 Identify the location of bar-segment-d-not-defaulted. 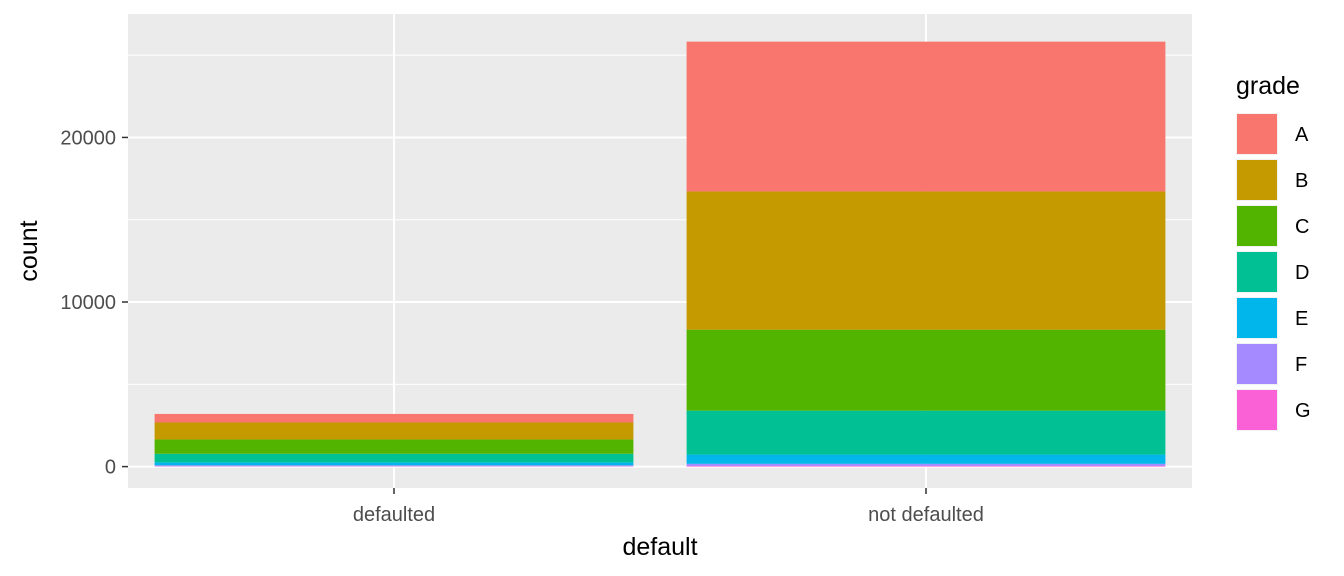
(926, 432).